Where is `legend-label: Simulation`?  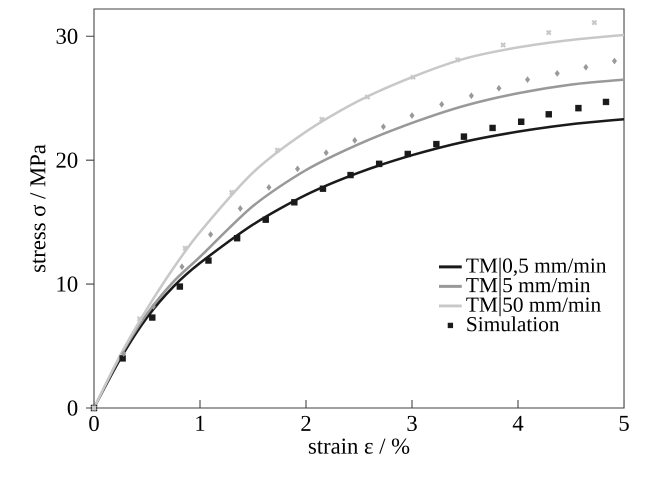
legend-label: Simulation is located at coordinates (513, 324).